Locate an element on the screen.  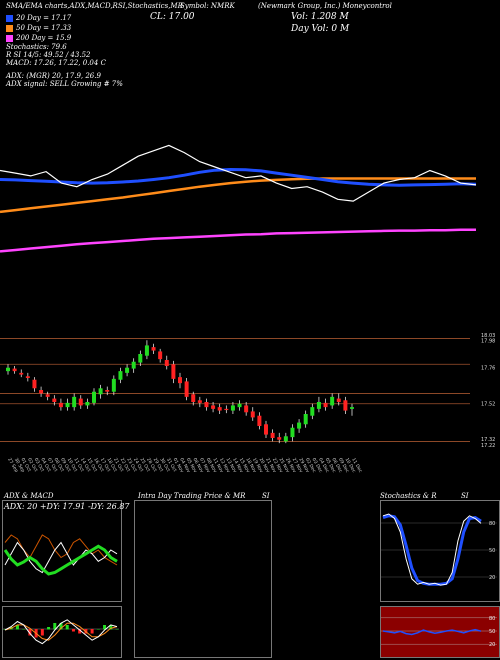
sma-50-line is located at coordinates (238, 195).